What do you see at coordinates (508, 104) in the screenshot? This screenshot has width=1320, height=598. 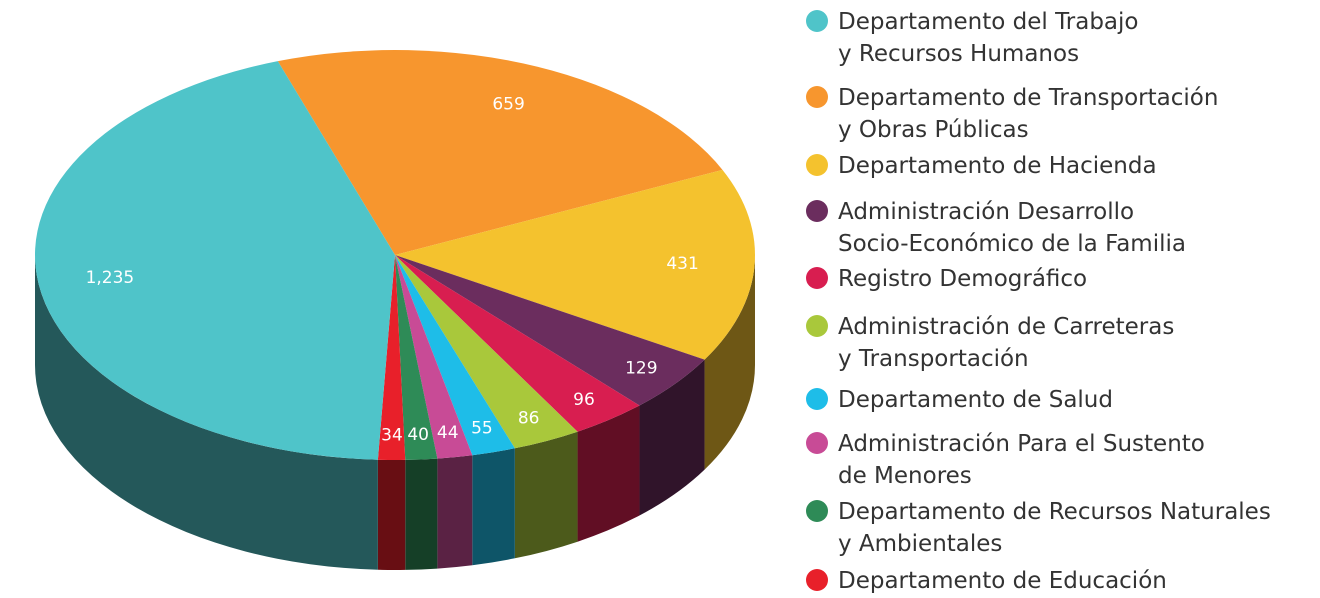 I see `value-label: 659` at bounding box center [508, 104].